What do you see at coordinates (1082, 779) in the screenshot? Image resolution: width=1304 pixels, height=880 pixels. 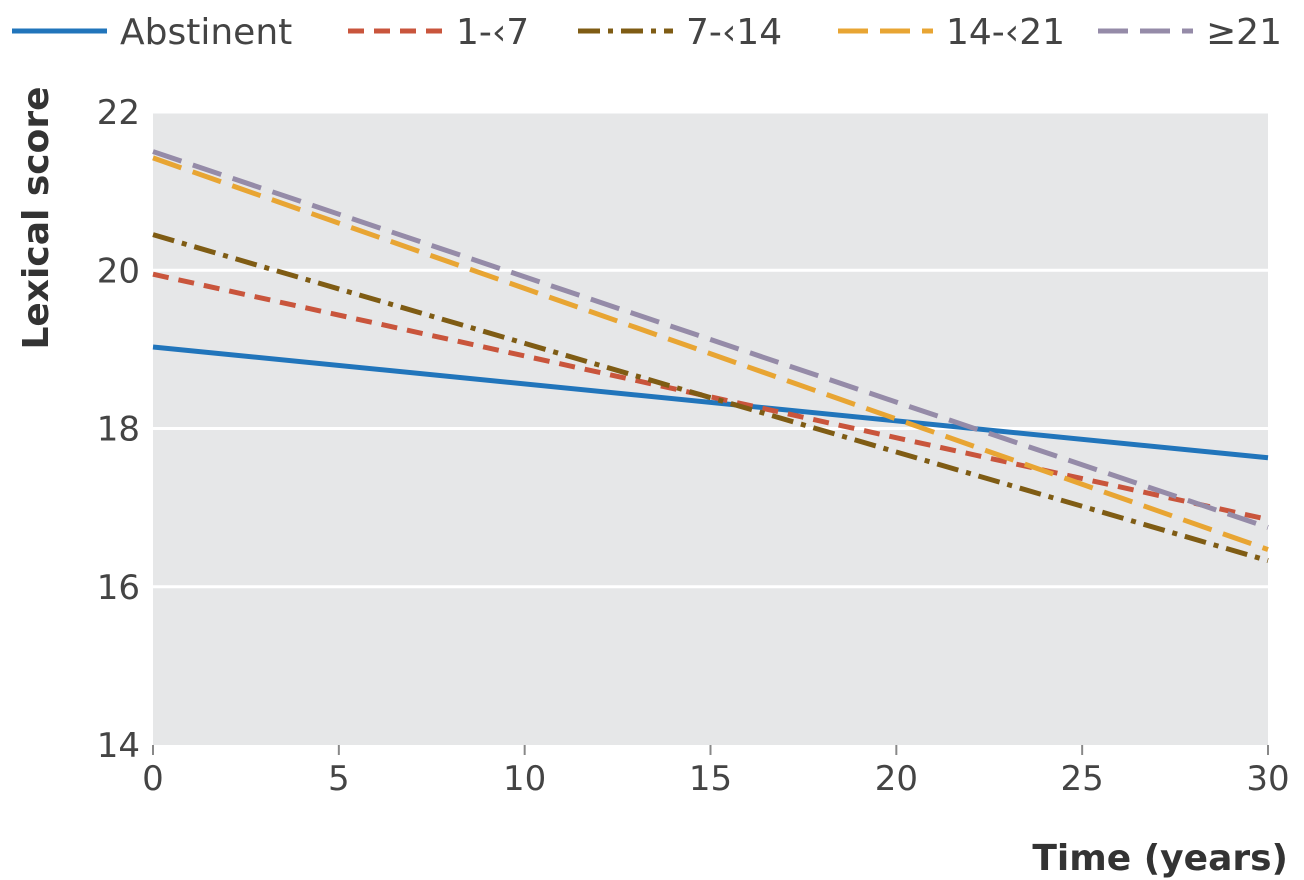 I see `x-tick-label: 25` at bounding box center [1082, 779].